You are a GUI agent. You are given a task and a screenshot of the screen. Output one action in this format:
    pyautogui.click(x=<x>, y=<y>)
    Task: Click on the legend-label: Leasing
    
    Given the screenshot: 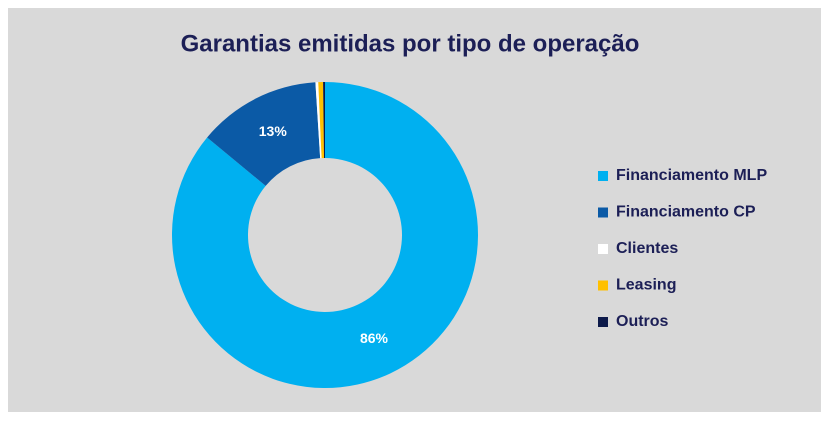 What is the action you would take?
    pyautogui.click(x=646, y=285)
    